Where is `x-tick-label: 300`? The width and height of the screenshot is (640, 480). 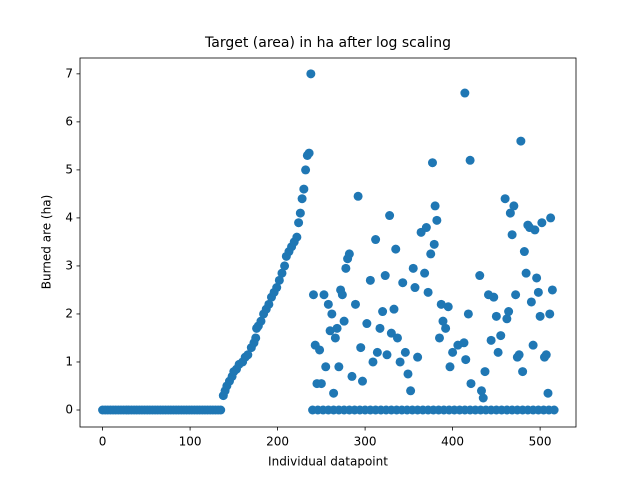 x-tick-label: 300 is located at coordinates (365, 442).